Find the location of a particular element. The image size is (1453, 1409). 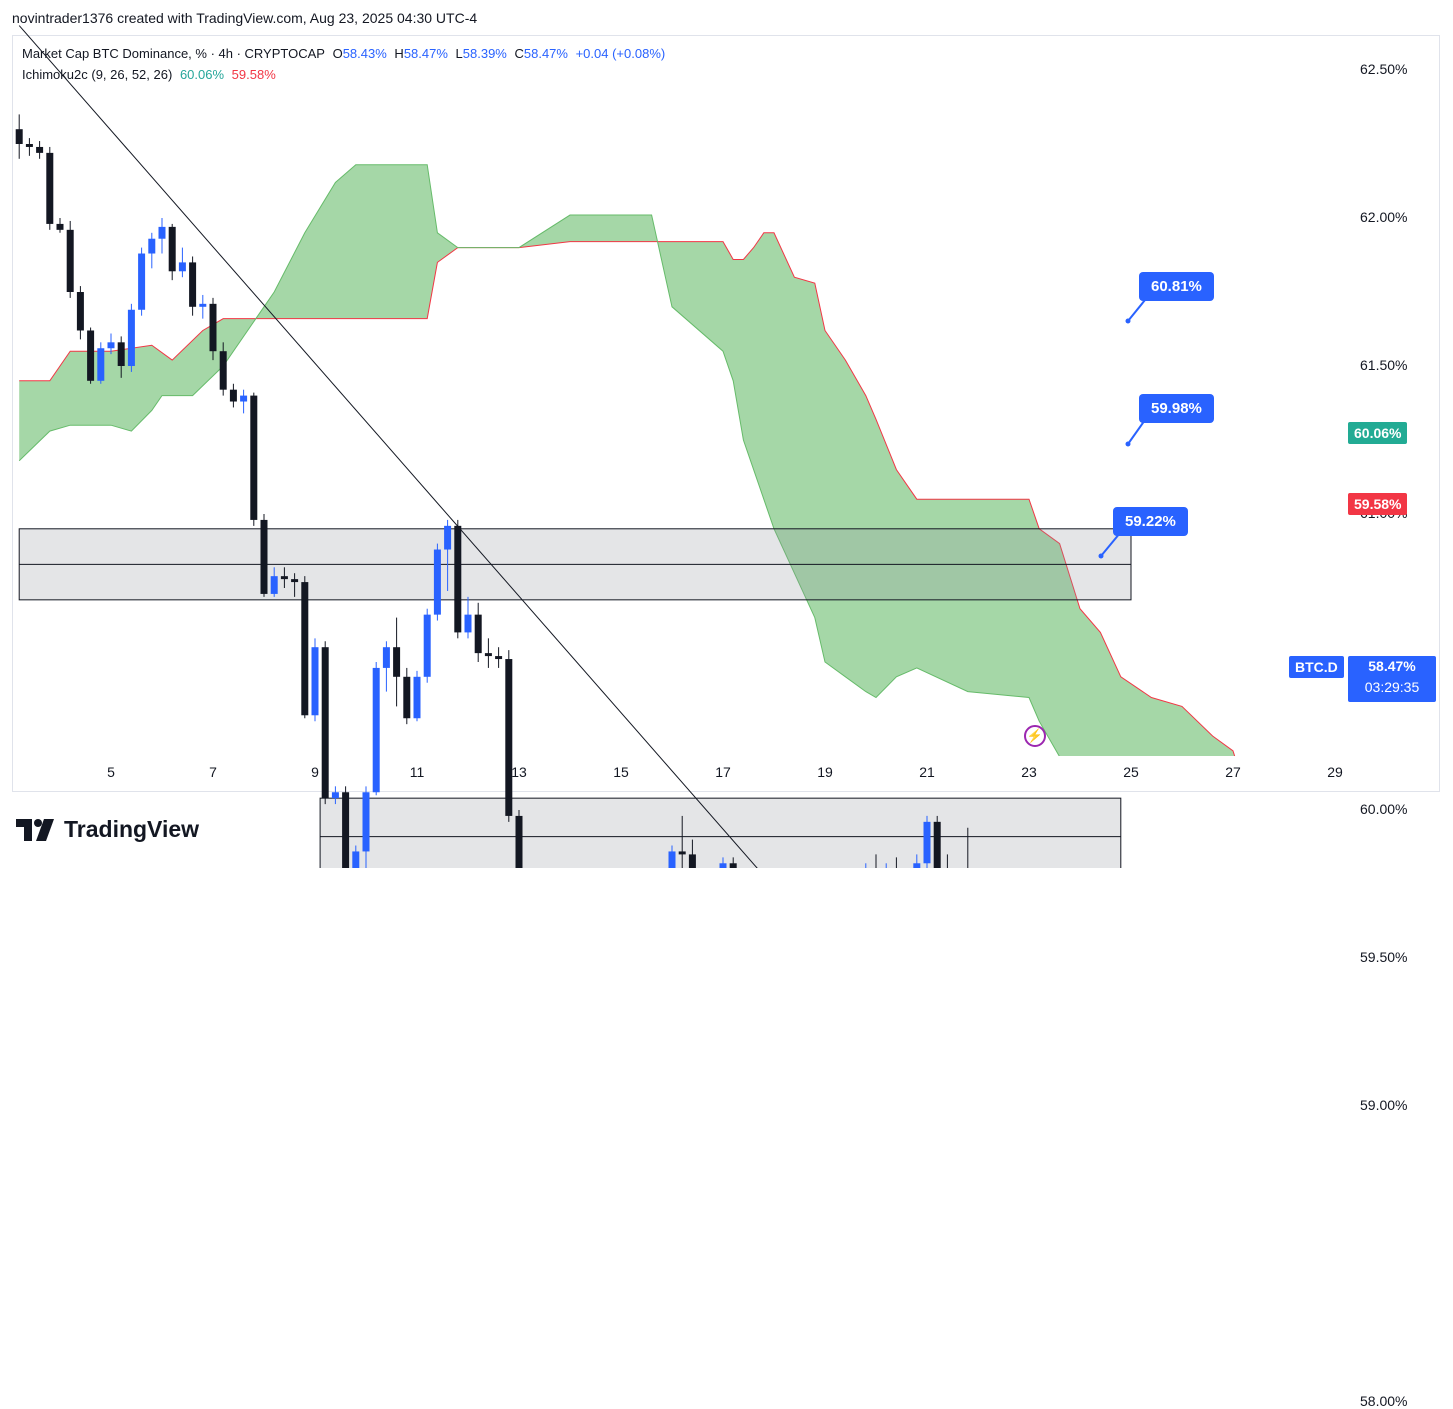

x-tick-label: 15 is located at coordinates (621, 772).